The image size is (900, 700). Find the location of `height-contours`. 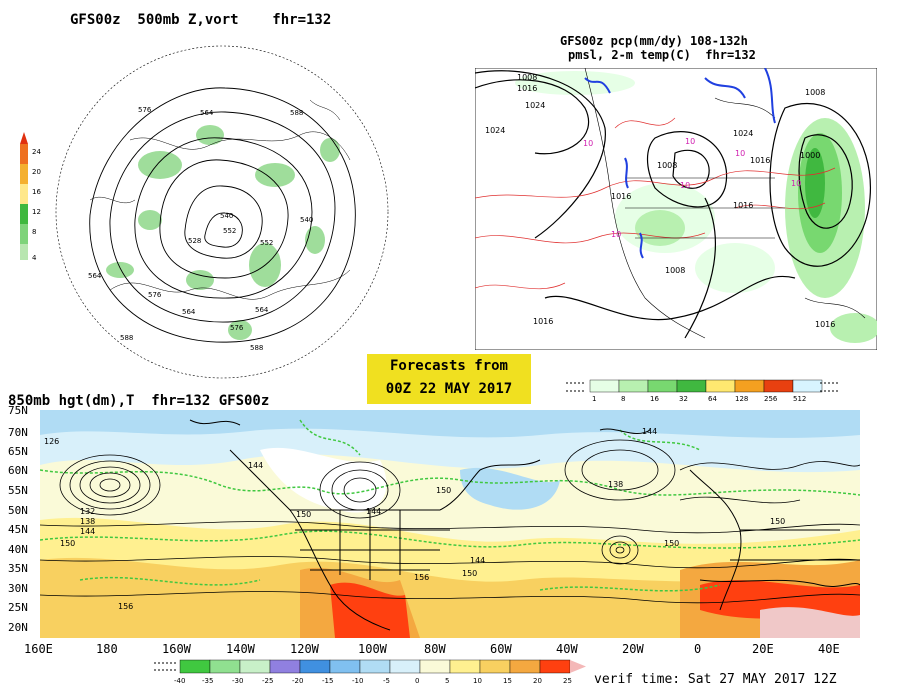

height-contours is located at coordinates (222, 215).